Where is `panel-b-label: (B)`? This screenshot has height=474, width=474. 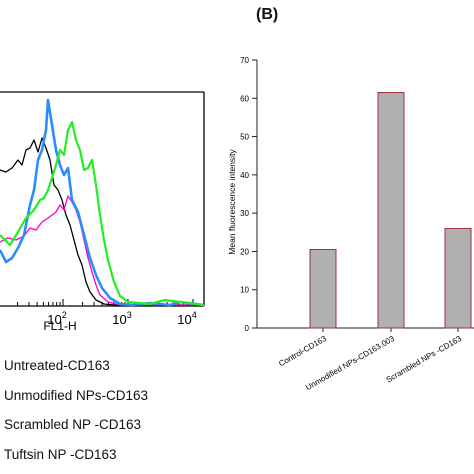 panel-b-label: (B) is located at coordinates (267, 14).